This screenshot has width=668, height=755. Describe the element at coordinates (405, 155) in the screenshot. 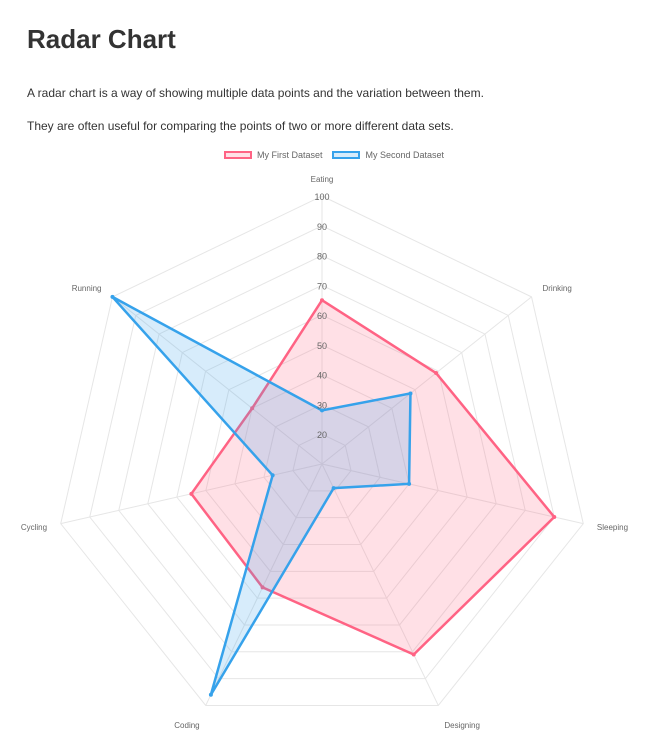

I see `legend-label-second: My Second Dataset` at that location.